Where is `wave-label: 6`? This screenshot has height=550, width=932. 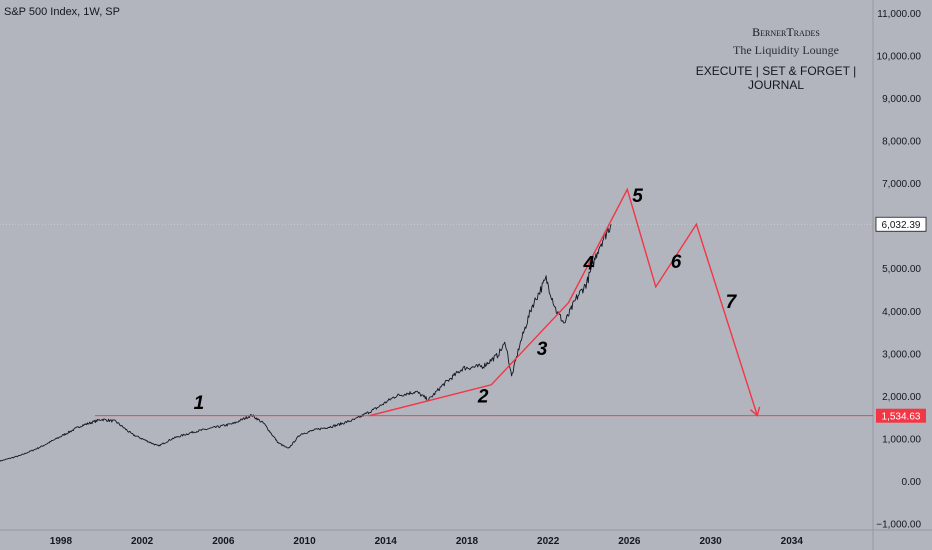
wave-label: 6 is located at coordinates (676, 262).